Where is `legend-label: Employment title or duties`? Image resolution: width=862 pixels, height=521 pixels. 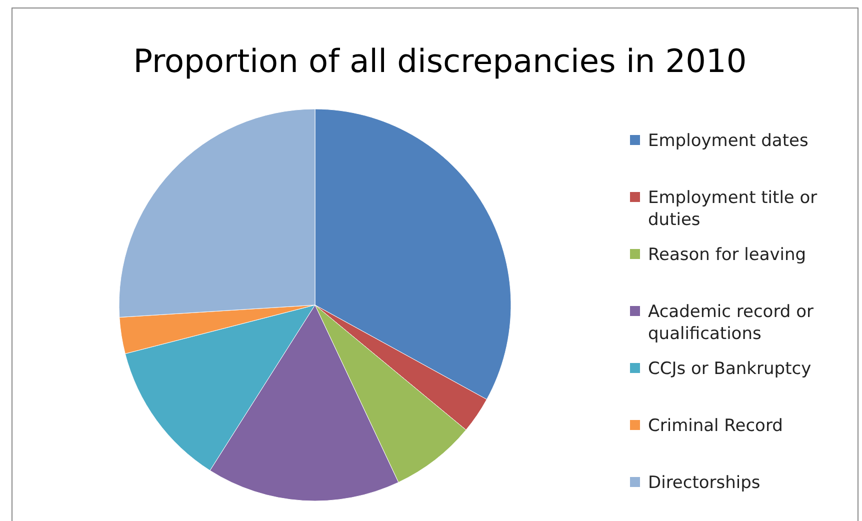 legend-label: Employment title or duties is located at coordinates (733, 209).